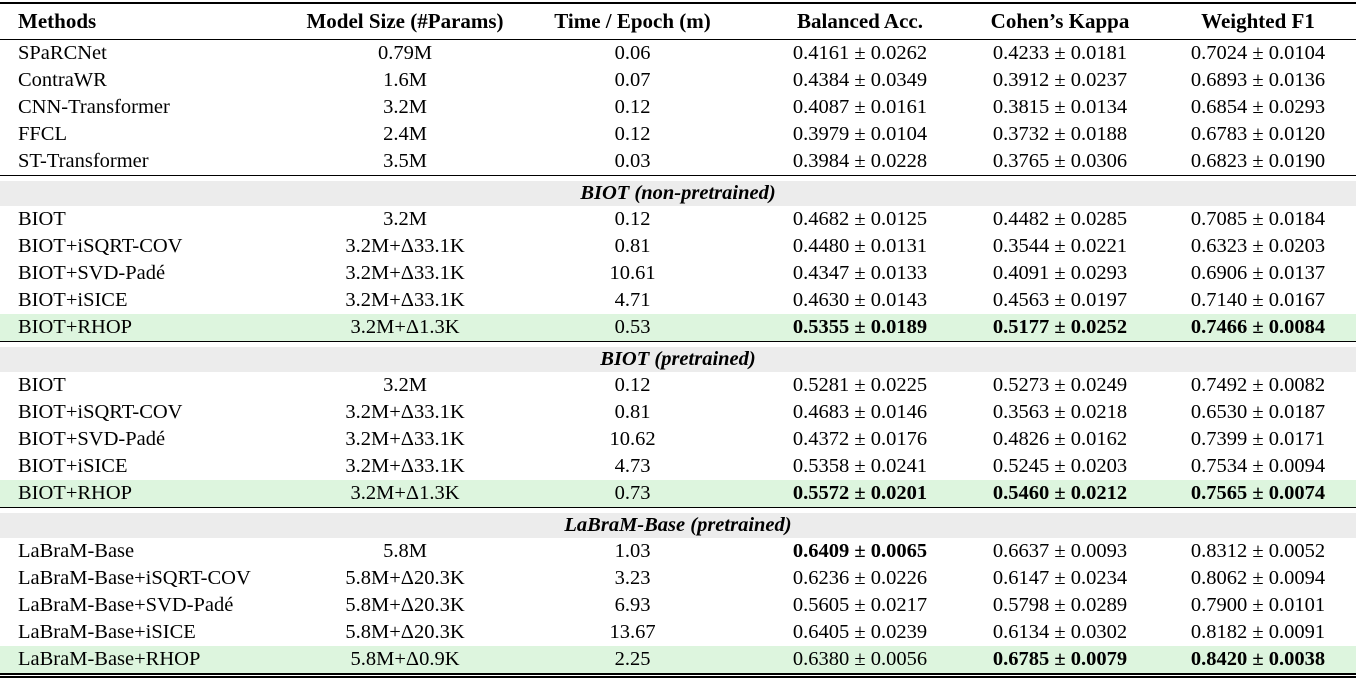 Image resolution: width=1356 pixels, height=680 pixels. I want to click on value-cell: 0.3912 ± 0.0237, so click(1060, 80).